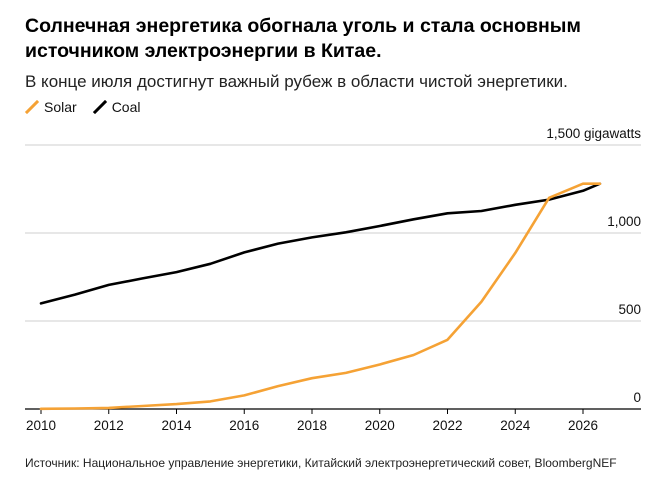  Describe the element at coordinates (82, 107) in the screenshot. I see `chart-legend: Solar Coal` at that location.